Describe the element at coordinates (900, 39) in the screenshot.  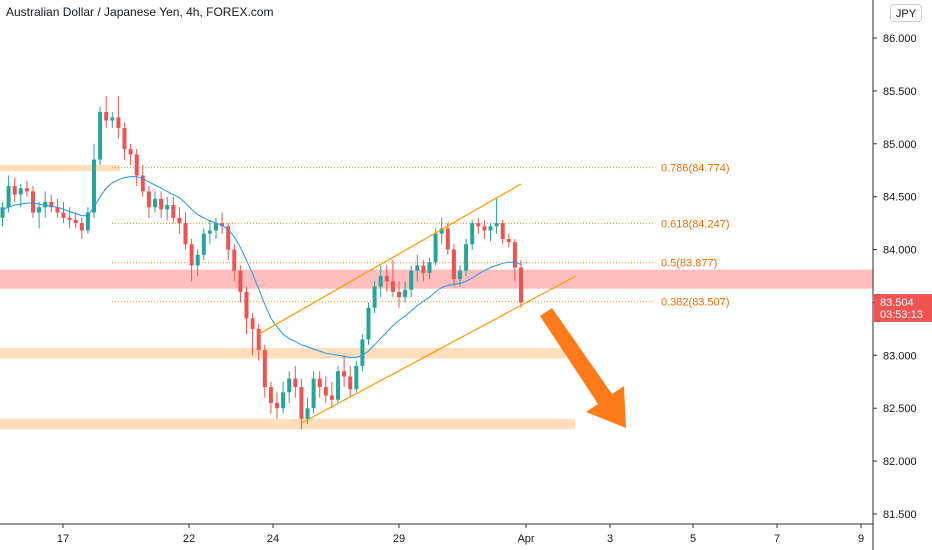
I see `price-tick-label: 86.000` at that location.